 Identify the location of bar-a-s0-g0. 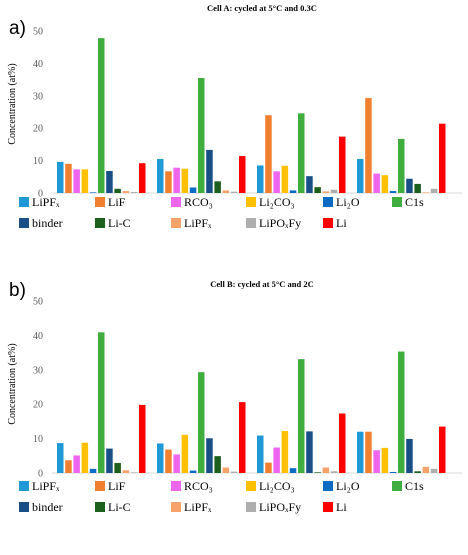
(60, 177).